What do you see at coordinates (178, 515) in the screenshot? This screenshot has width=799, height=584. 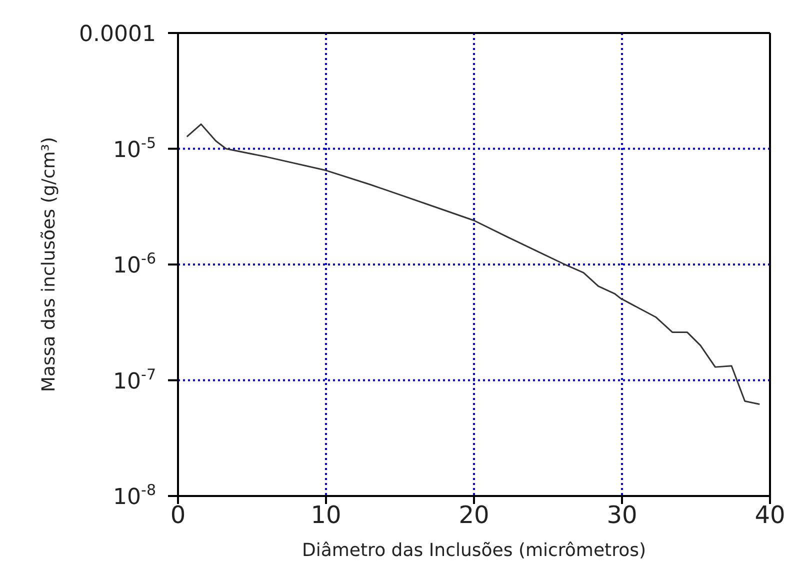 I see `x-tick-label: 0` at bounding box center [178, 515].